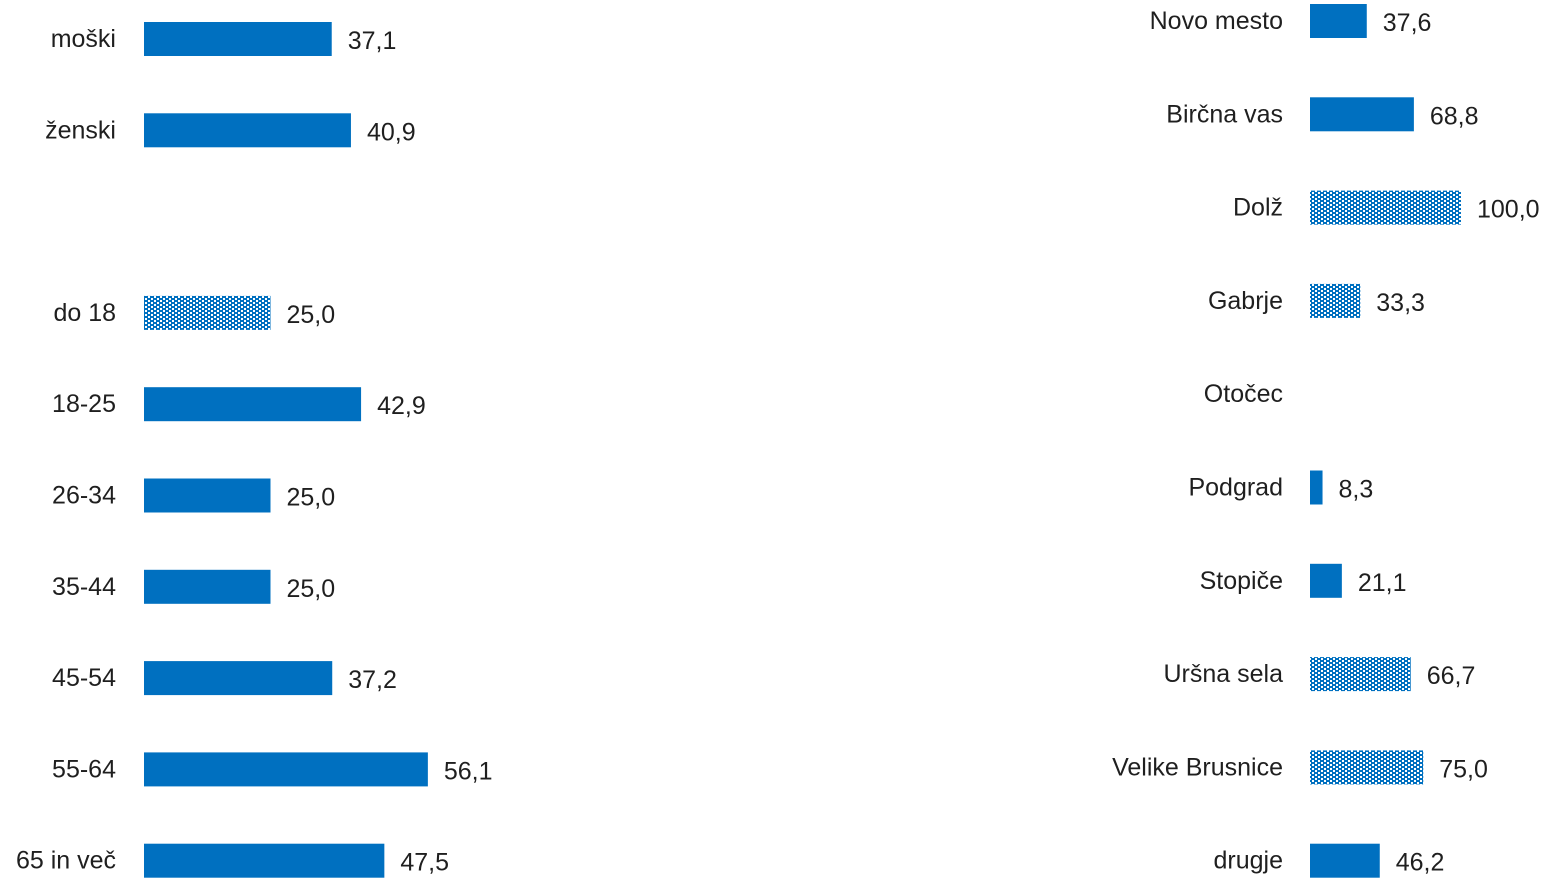 This screenshot has width=1548, height=879. I want to click on data-label: 75,0, so click(1463, 769).